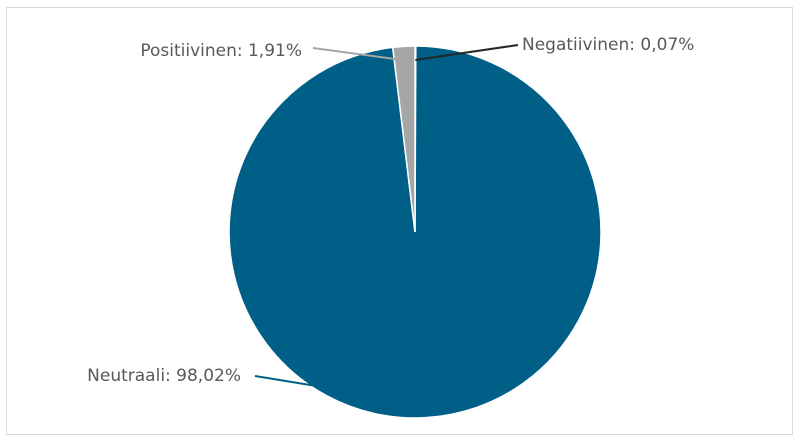 This screenshot has height=442, width=800. I want to click on leader-line-negatiivinen, so click(467, 52).